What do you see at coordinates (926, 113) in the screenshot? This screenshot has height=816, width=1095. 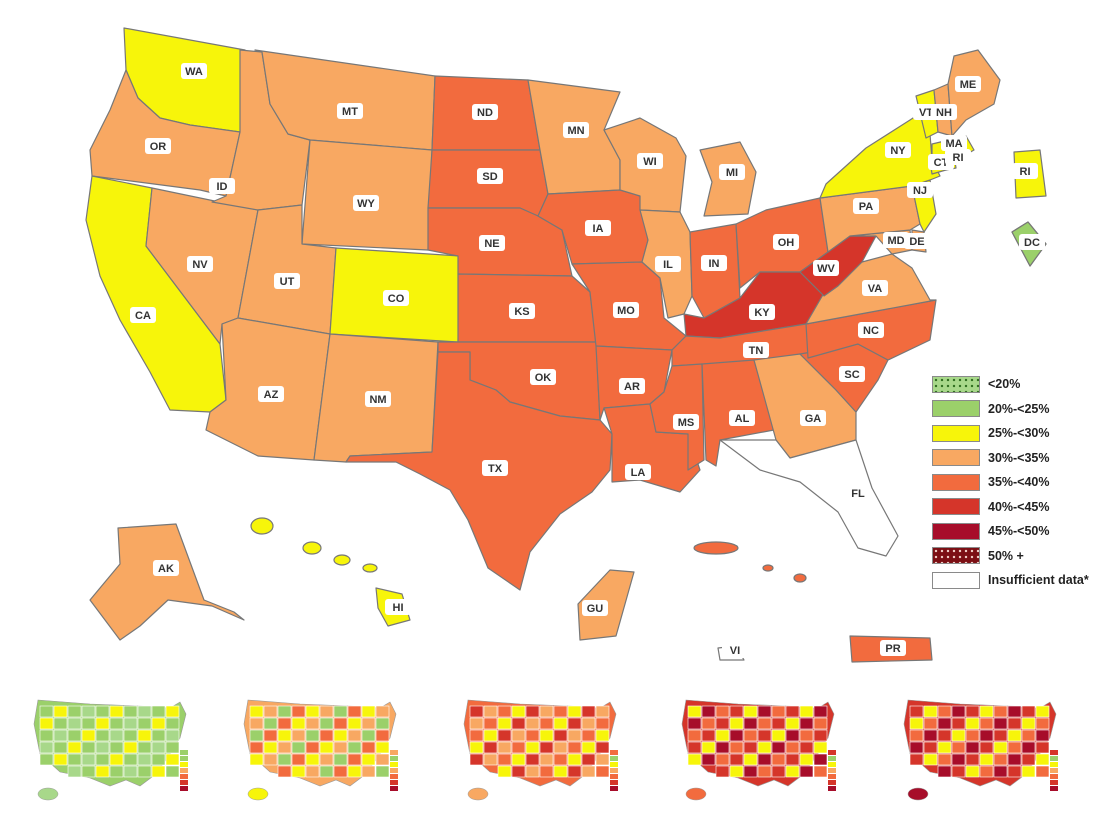 I see `state-label-vt: VT` at bounding box center [926, 113].